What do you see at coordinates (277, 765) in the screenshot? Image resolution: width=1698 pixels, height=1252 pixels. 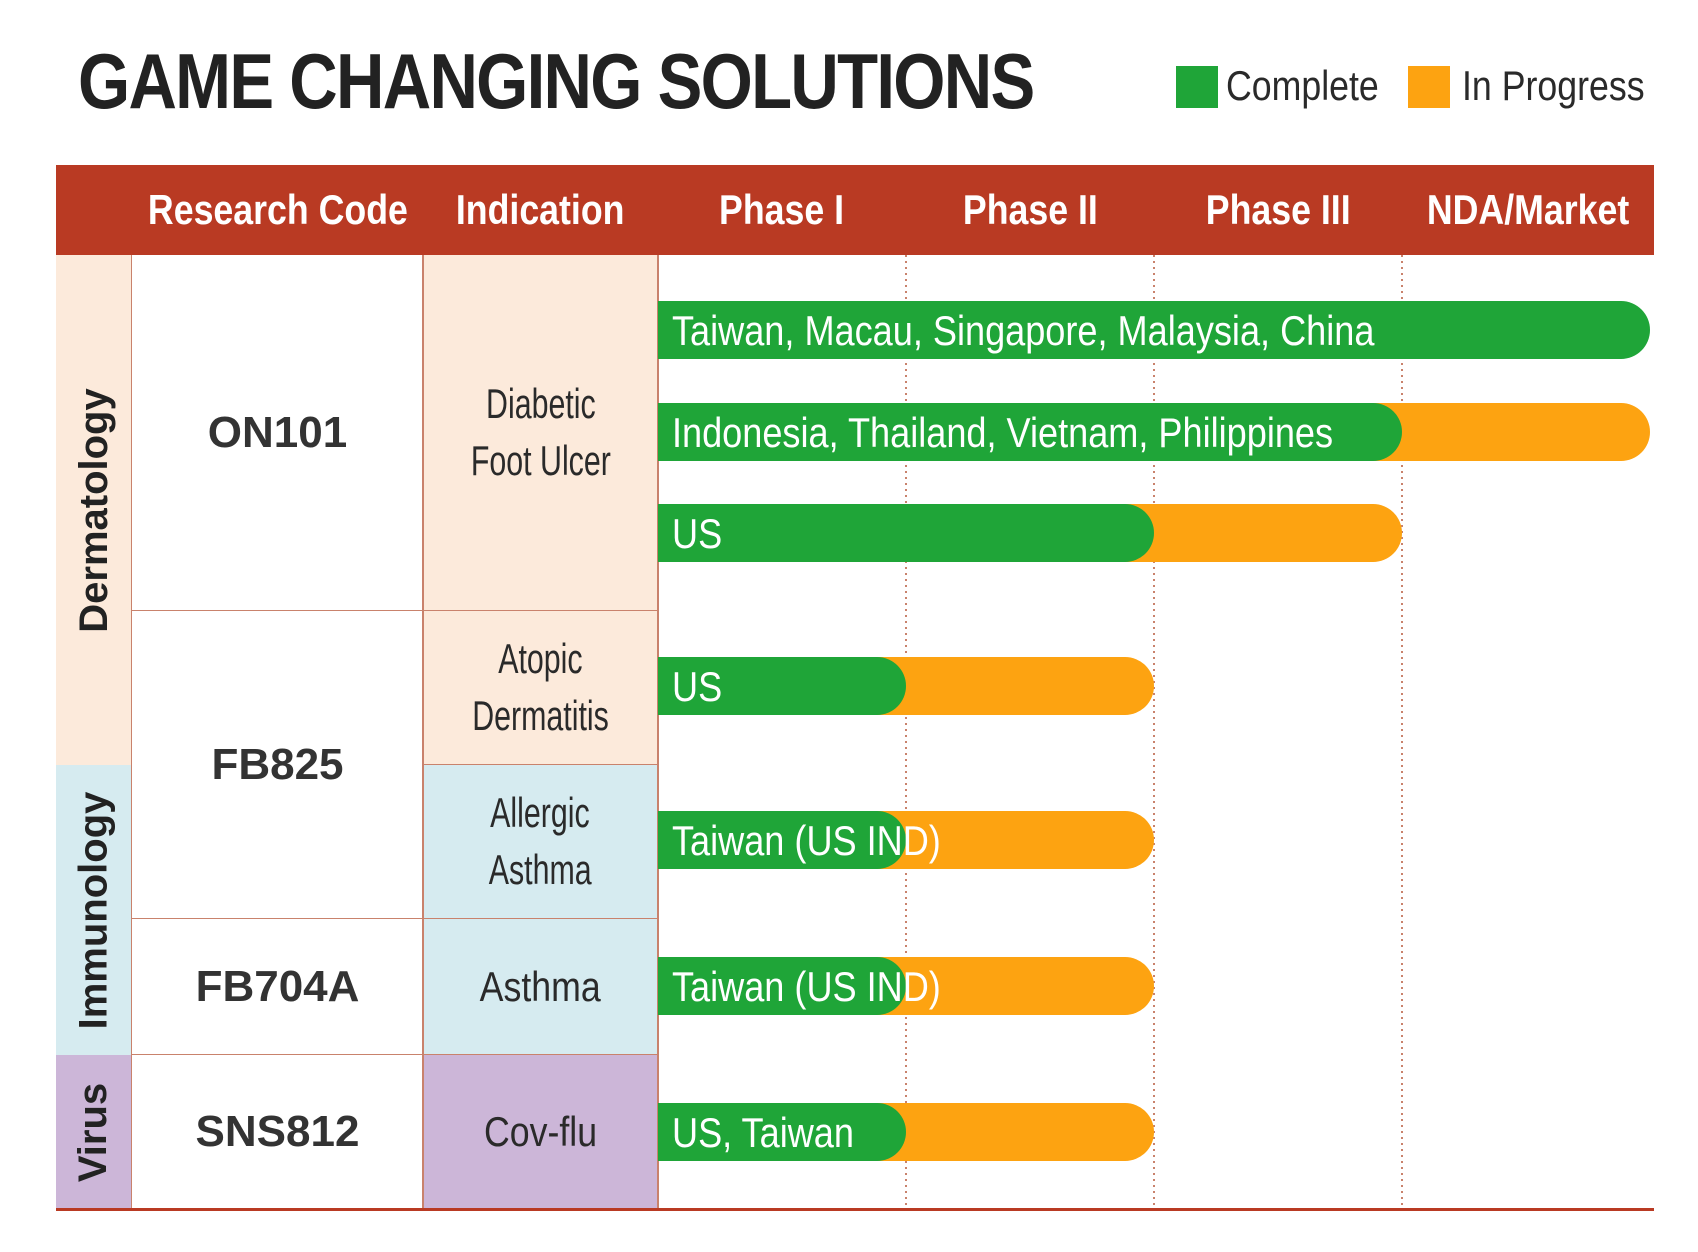 I see `research-code-fb825: FB825` at bounding box center [277, 765].